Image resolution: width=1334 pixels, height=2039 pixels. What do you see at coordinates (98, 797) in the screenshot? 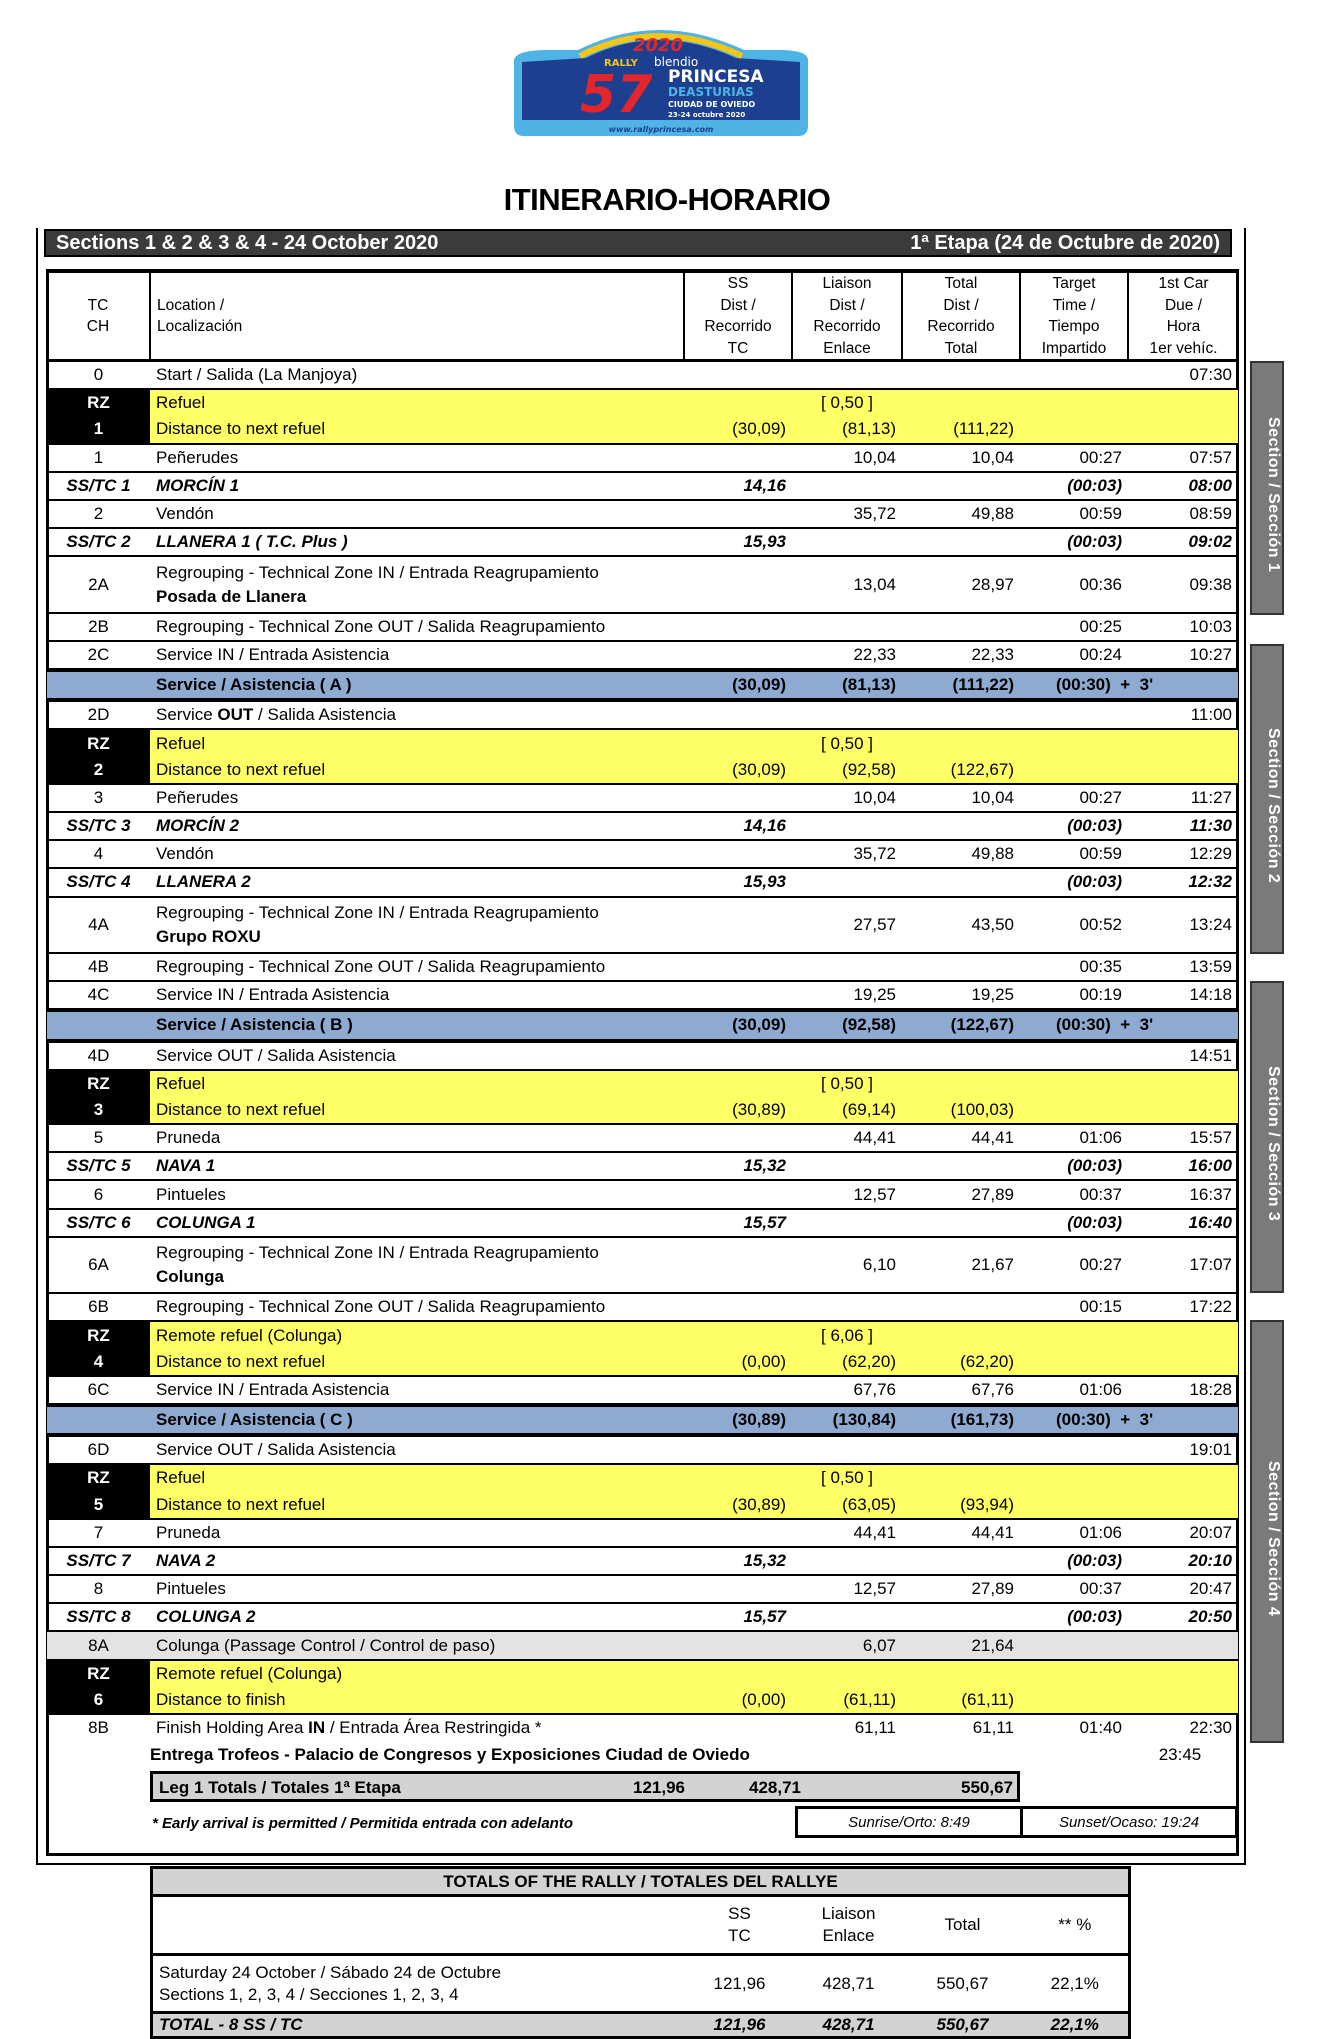
I see `tc-code: 3` at bounding box center [98, 797].